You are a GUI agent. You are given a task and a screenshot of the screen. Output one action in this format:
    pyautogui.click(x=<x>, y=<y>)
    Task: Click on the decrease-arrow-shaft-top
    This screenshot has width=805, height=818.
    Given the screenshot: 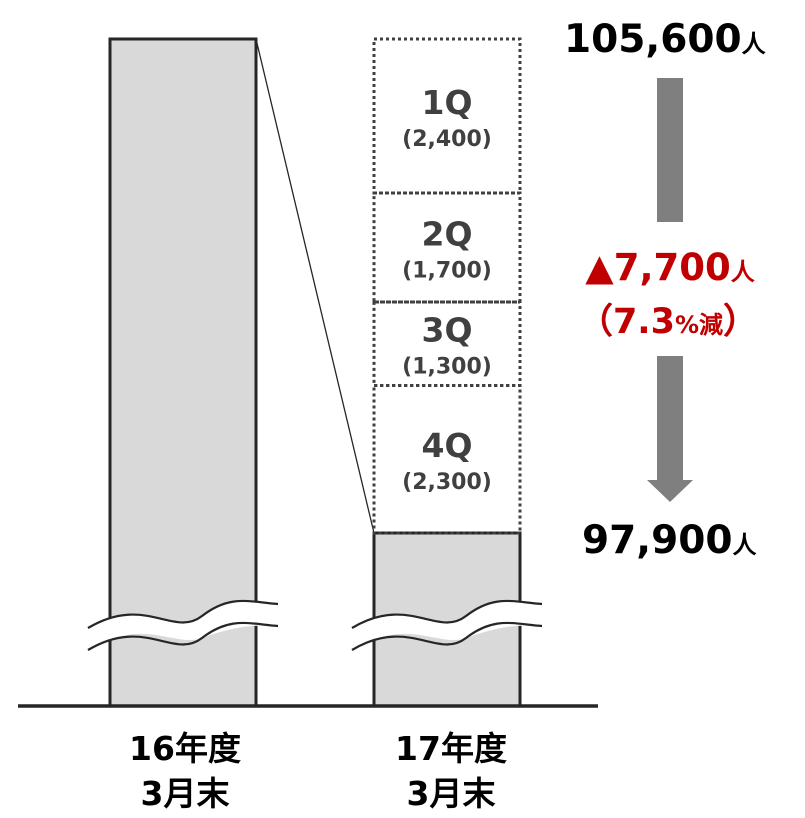 What is the action you would take?
    pyautogui.click(x=670, y=150)
    